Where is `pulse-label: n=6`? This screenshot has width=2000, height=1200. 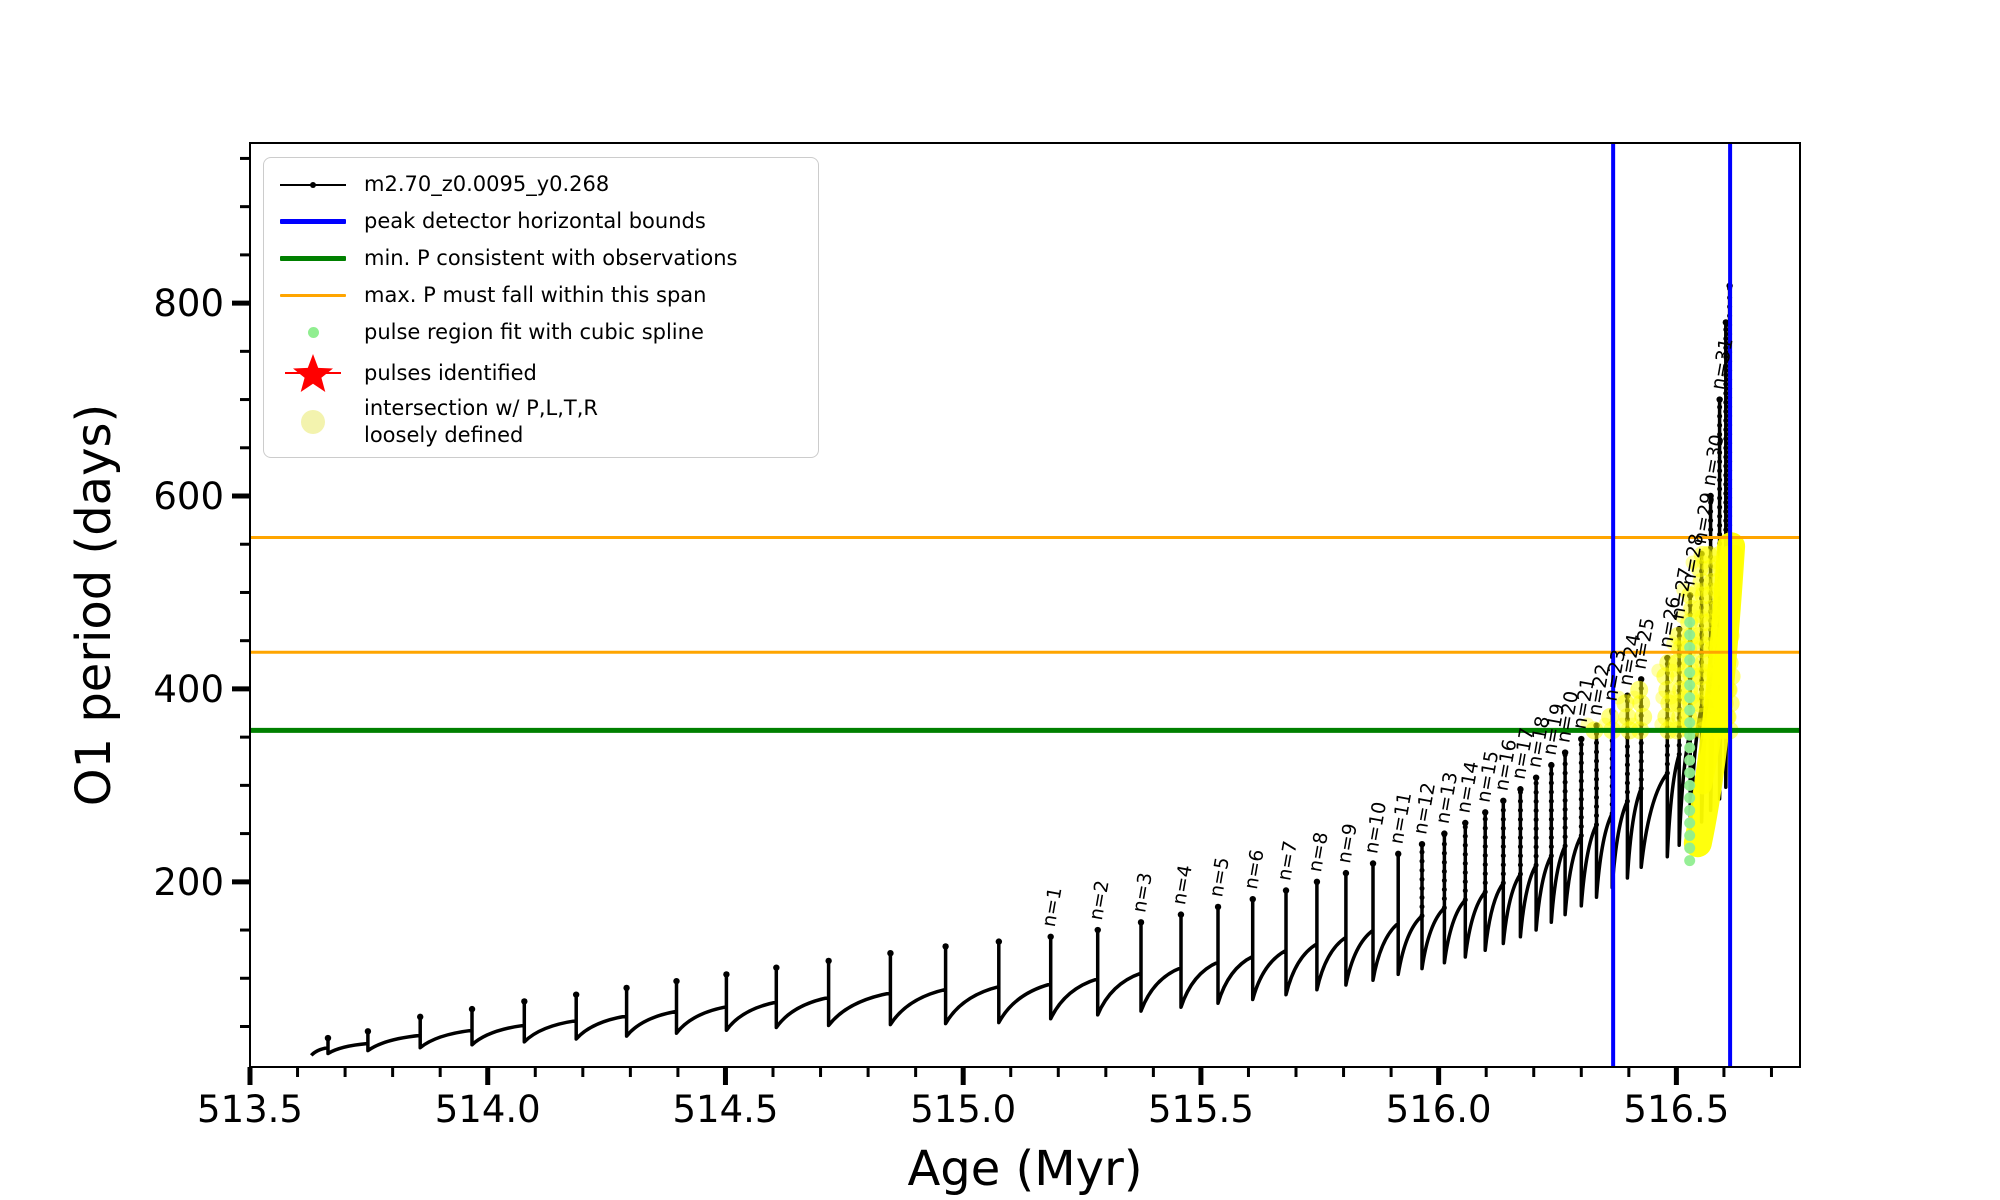 pulse-label: n=6 is located at coordinates (1254, 869).